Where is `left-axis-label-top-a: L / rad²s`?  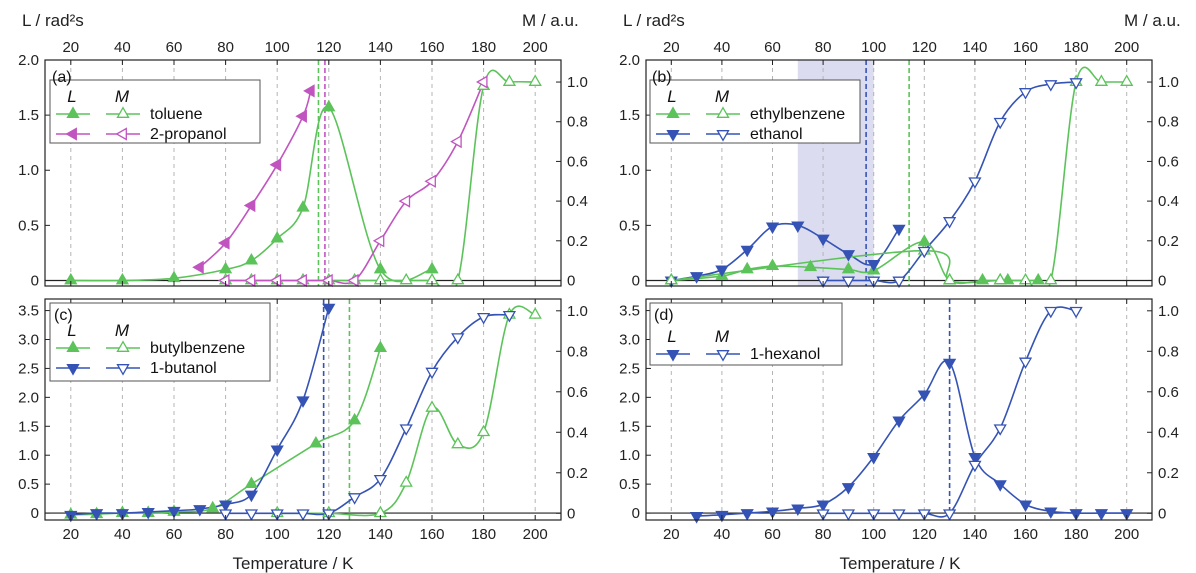 left-axis-label-top-a: L / rad²s is located at coordinates (53, 20).